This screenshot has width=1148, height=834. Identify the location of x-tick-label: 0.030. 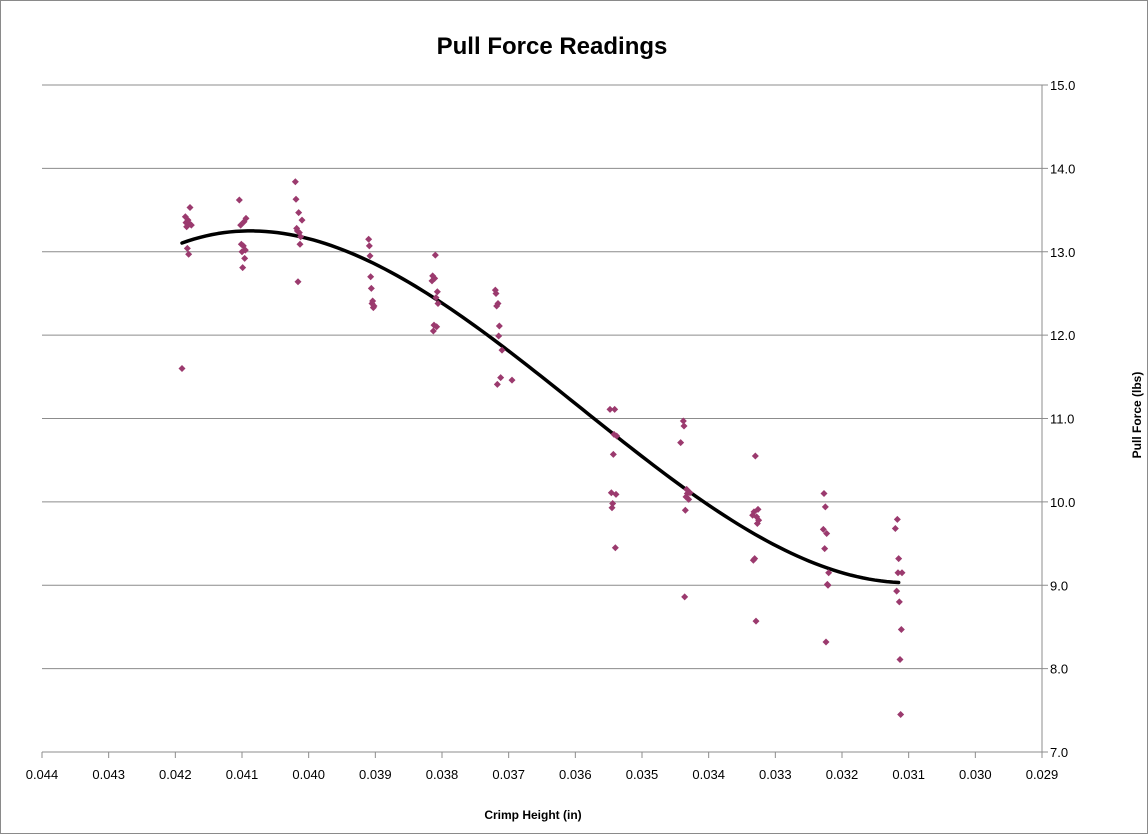
(975, 774).